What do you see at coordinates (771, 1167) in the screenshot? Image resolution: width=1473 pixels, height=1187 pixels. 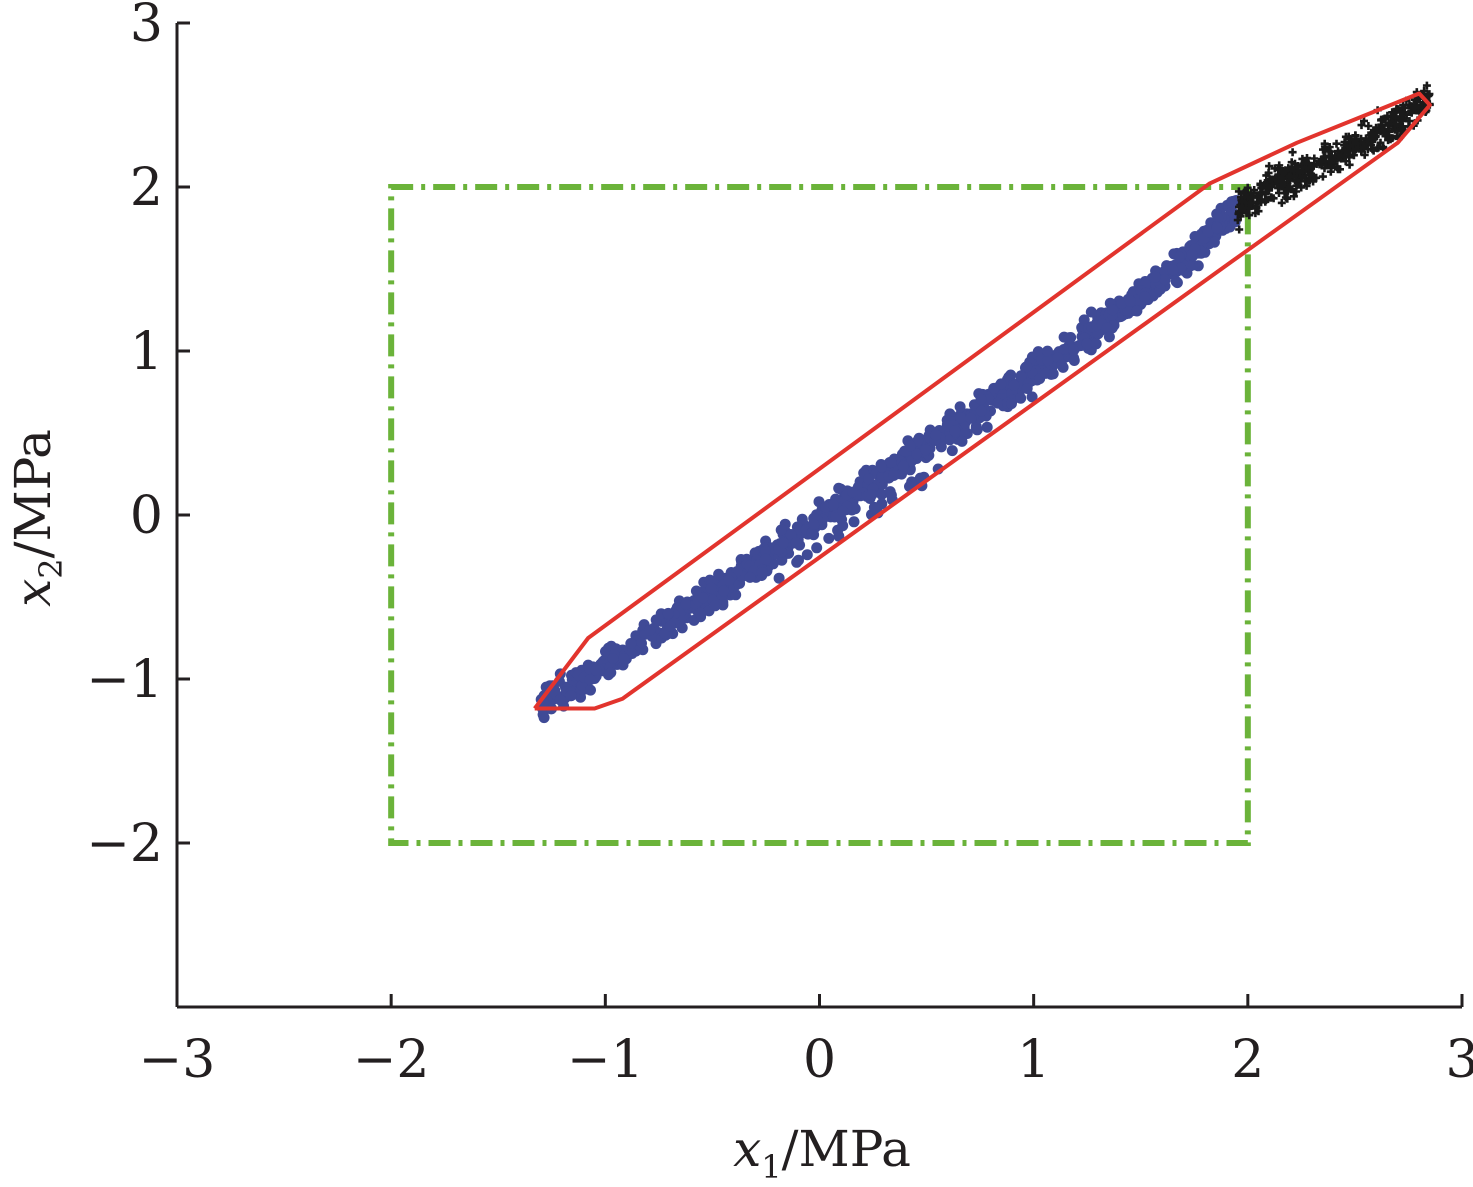 I see `x-axis-title-sub: 1` at bounding box center [771, 1167].